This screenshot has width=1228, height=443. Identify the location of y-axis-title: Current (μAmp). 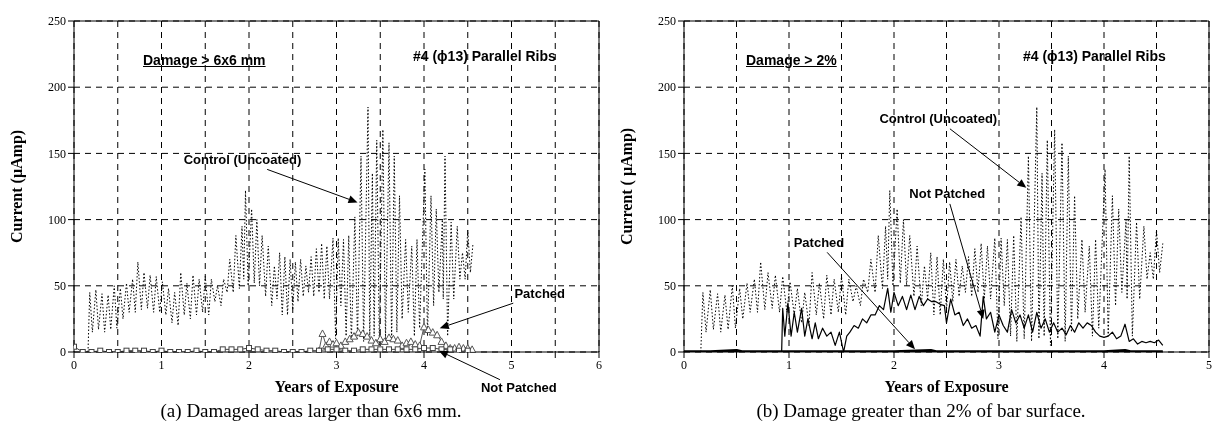
(16, 186).